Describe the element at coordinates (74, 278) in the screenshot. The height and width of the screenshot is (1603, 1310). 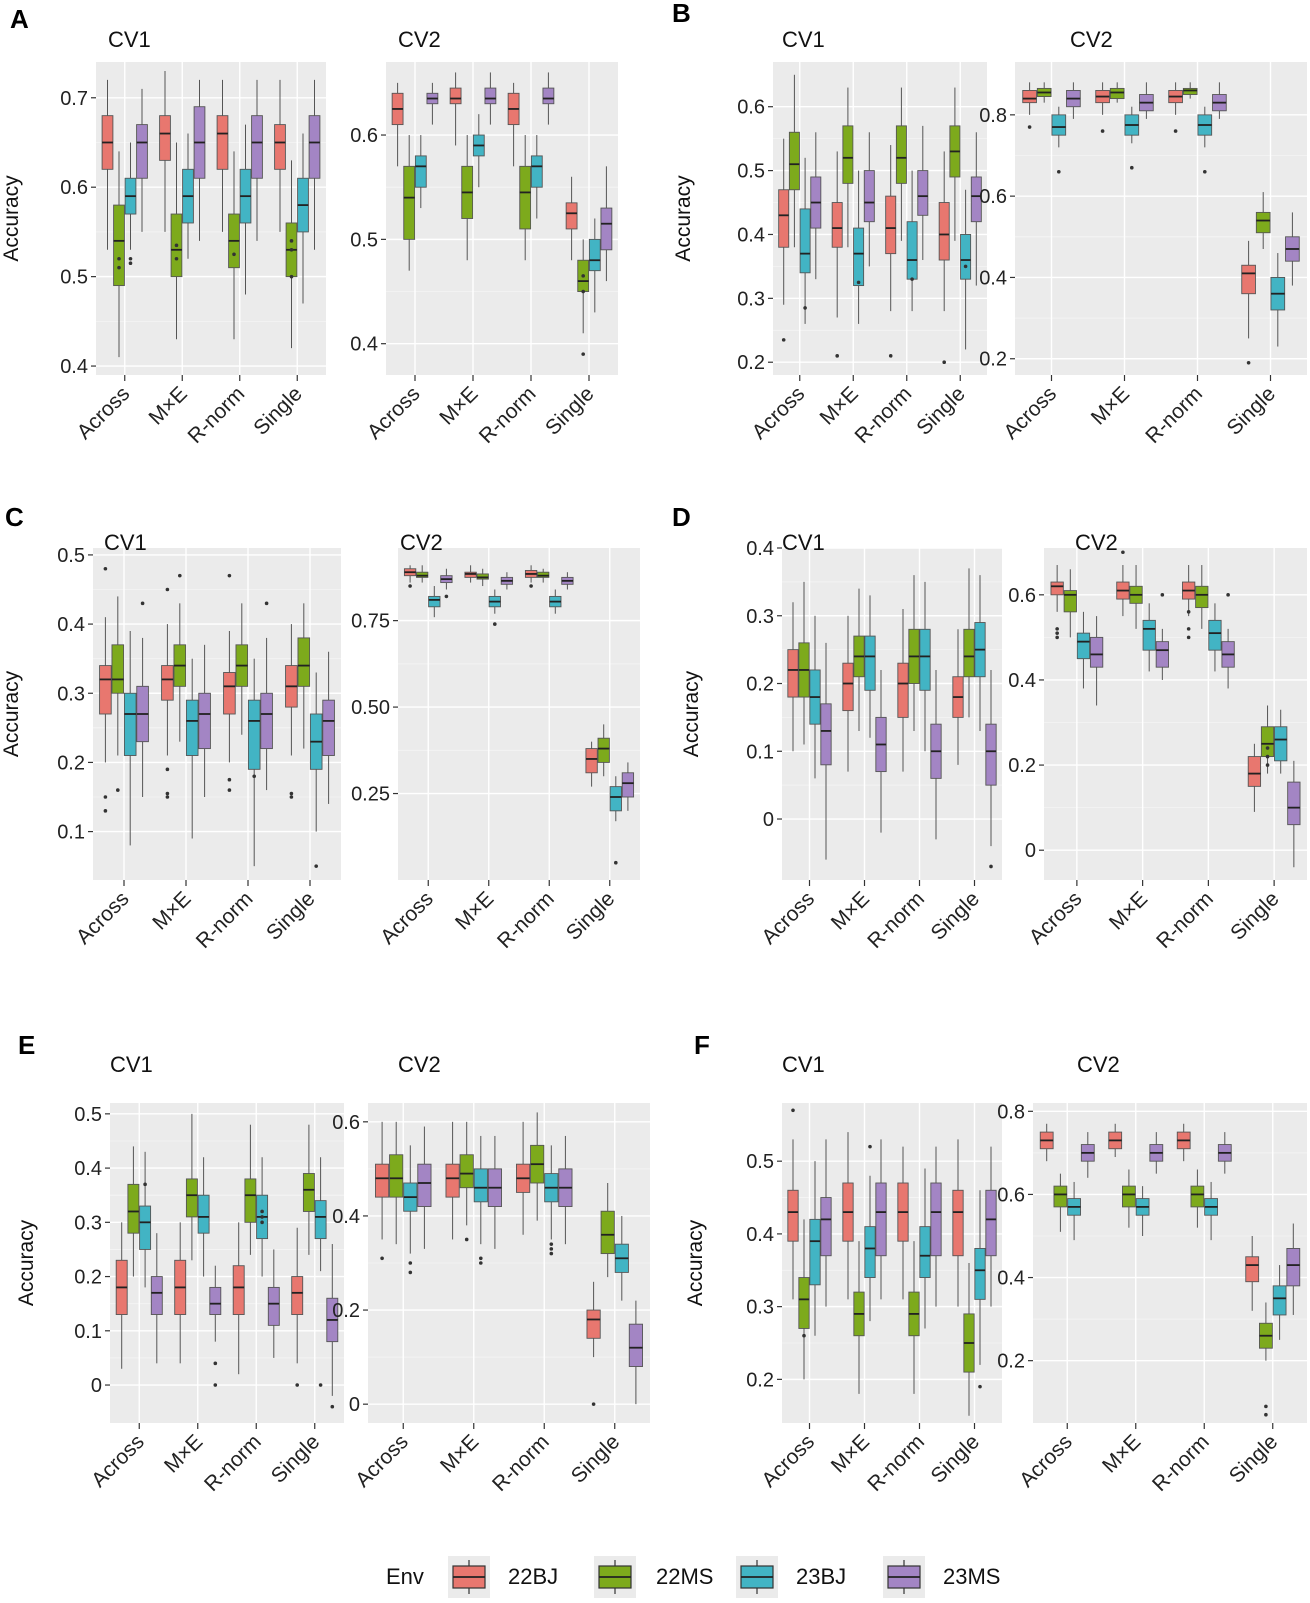
I see `y-tick-label: 0.5` at that location.